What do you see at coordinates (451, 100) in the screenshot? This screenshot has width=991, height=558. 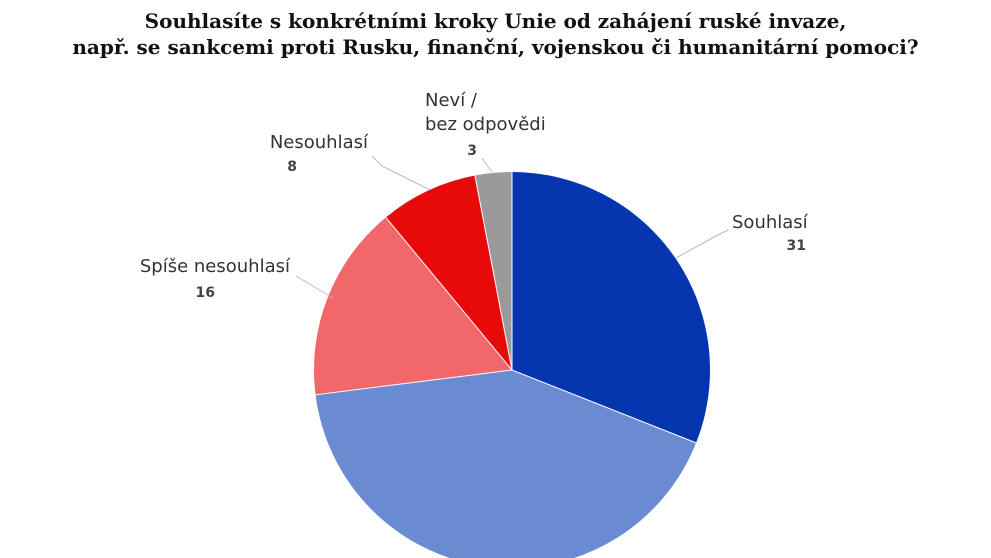 I see `slice-label-line: Neví /` at bounding box center [451, 100].